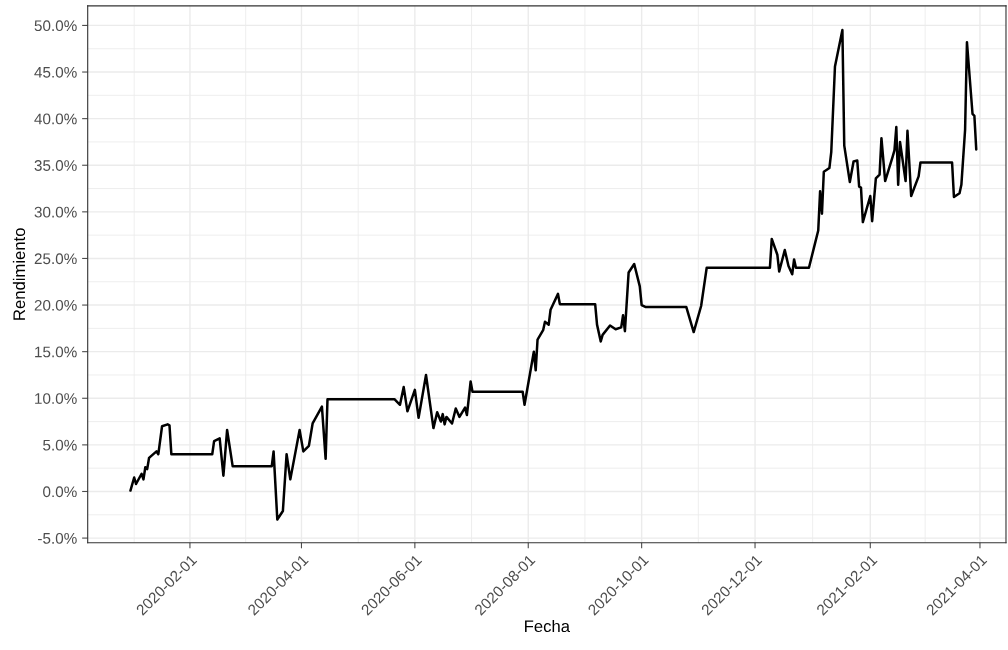  Describe the element at coordinates (56, 398) in the screenshot. I see `y-tick-label: 10.0%` at that location.